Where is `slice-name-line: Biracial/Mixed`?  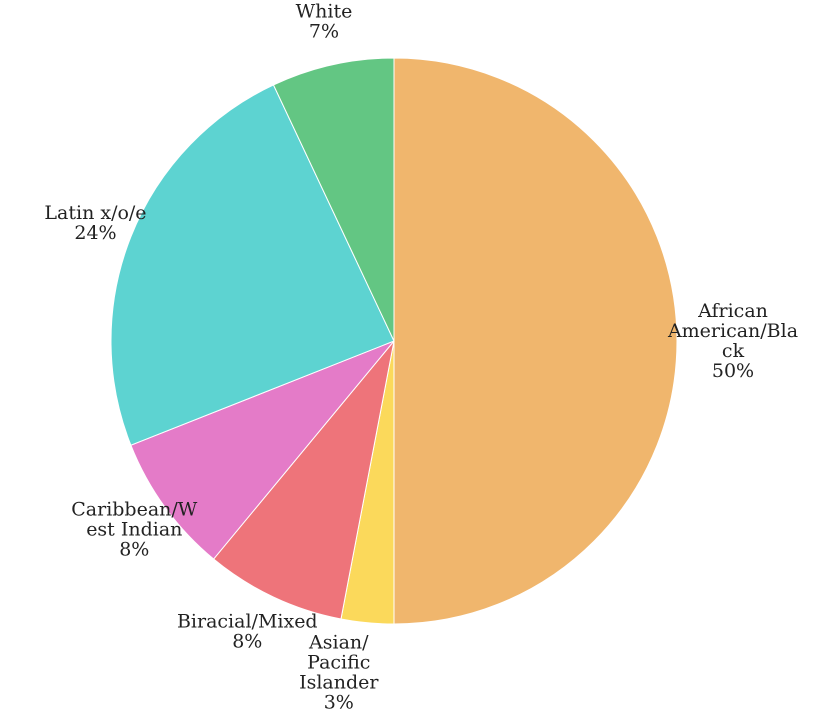
slice-name-line: Biracial/Mixed is located at coordinates (247, 621).